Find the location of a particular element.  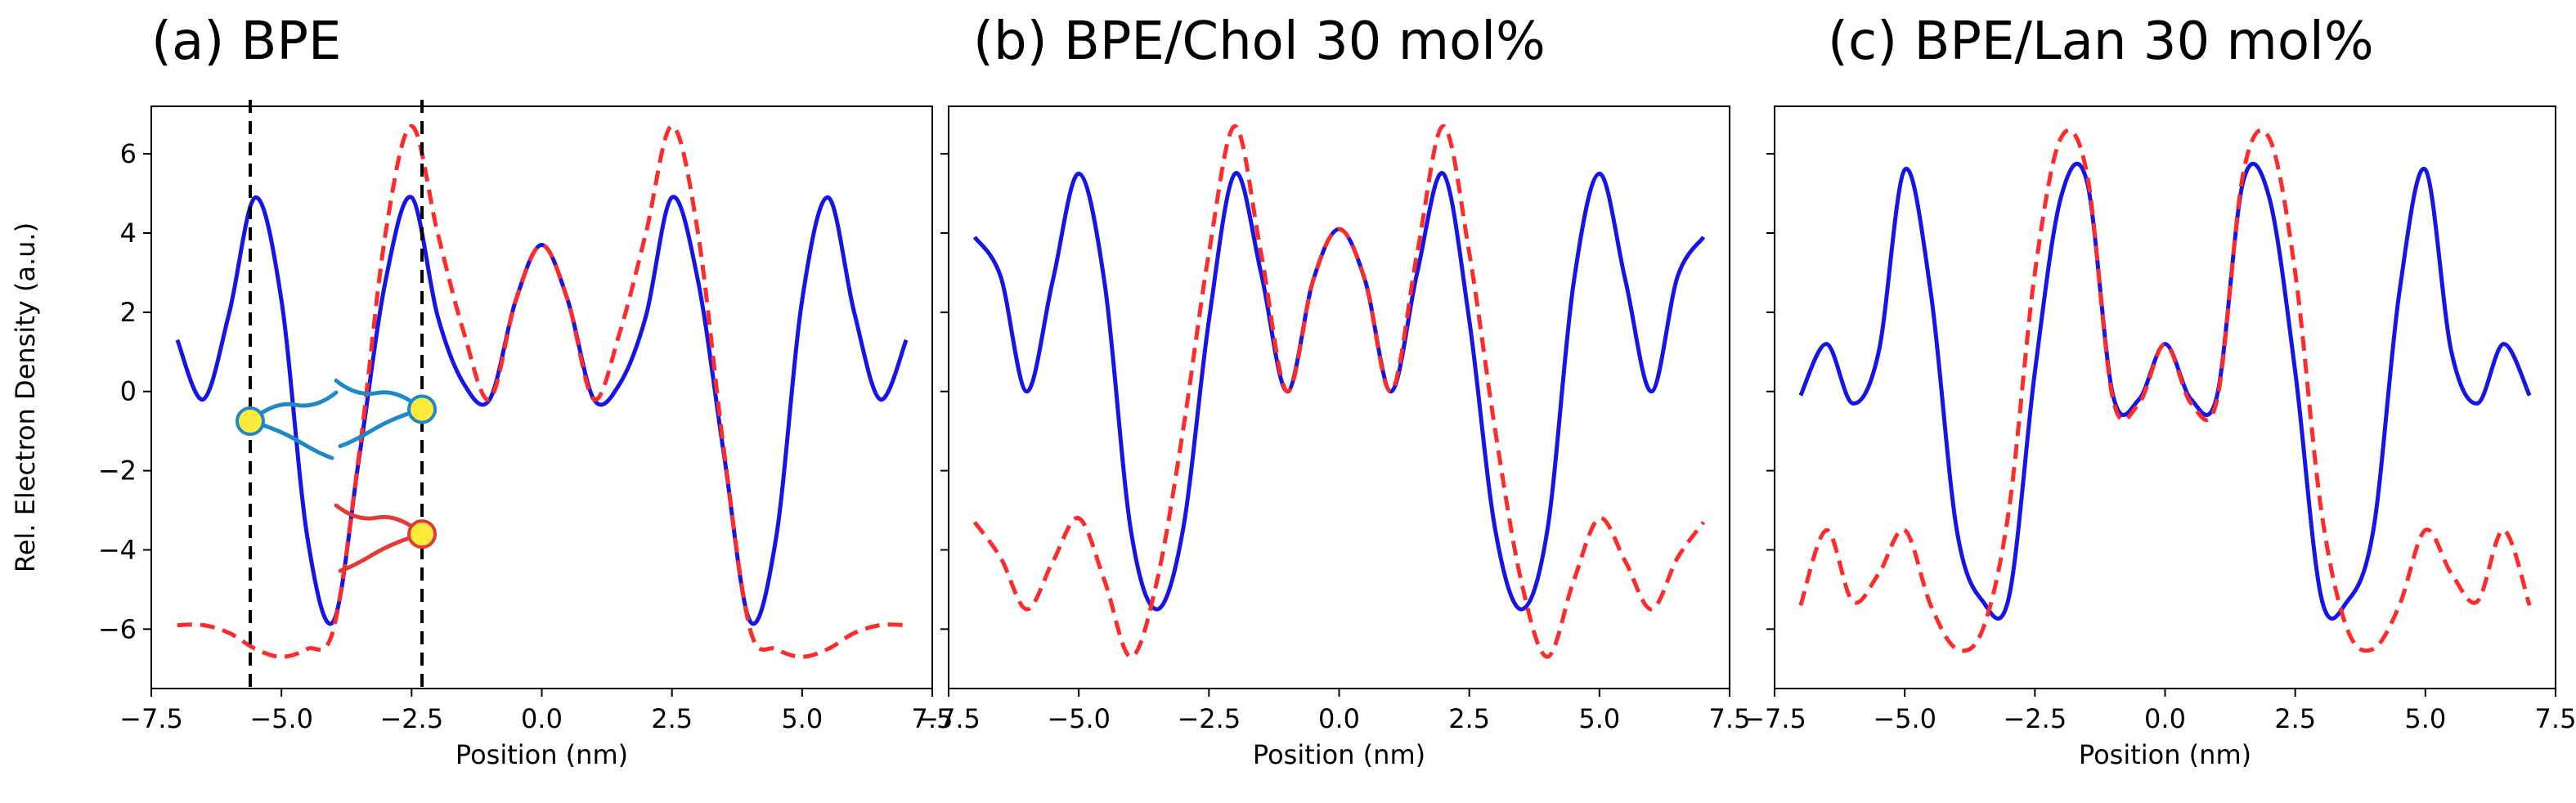

y-tick-label: 2 is located at coordinates (128, 313).